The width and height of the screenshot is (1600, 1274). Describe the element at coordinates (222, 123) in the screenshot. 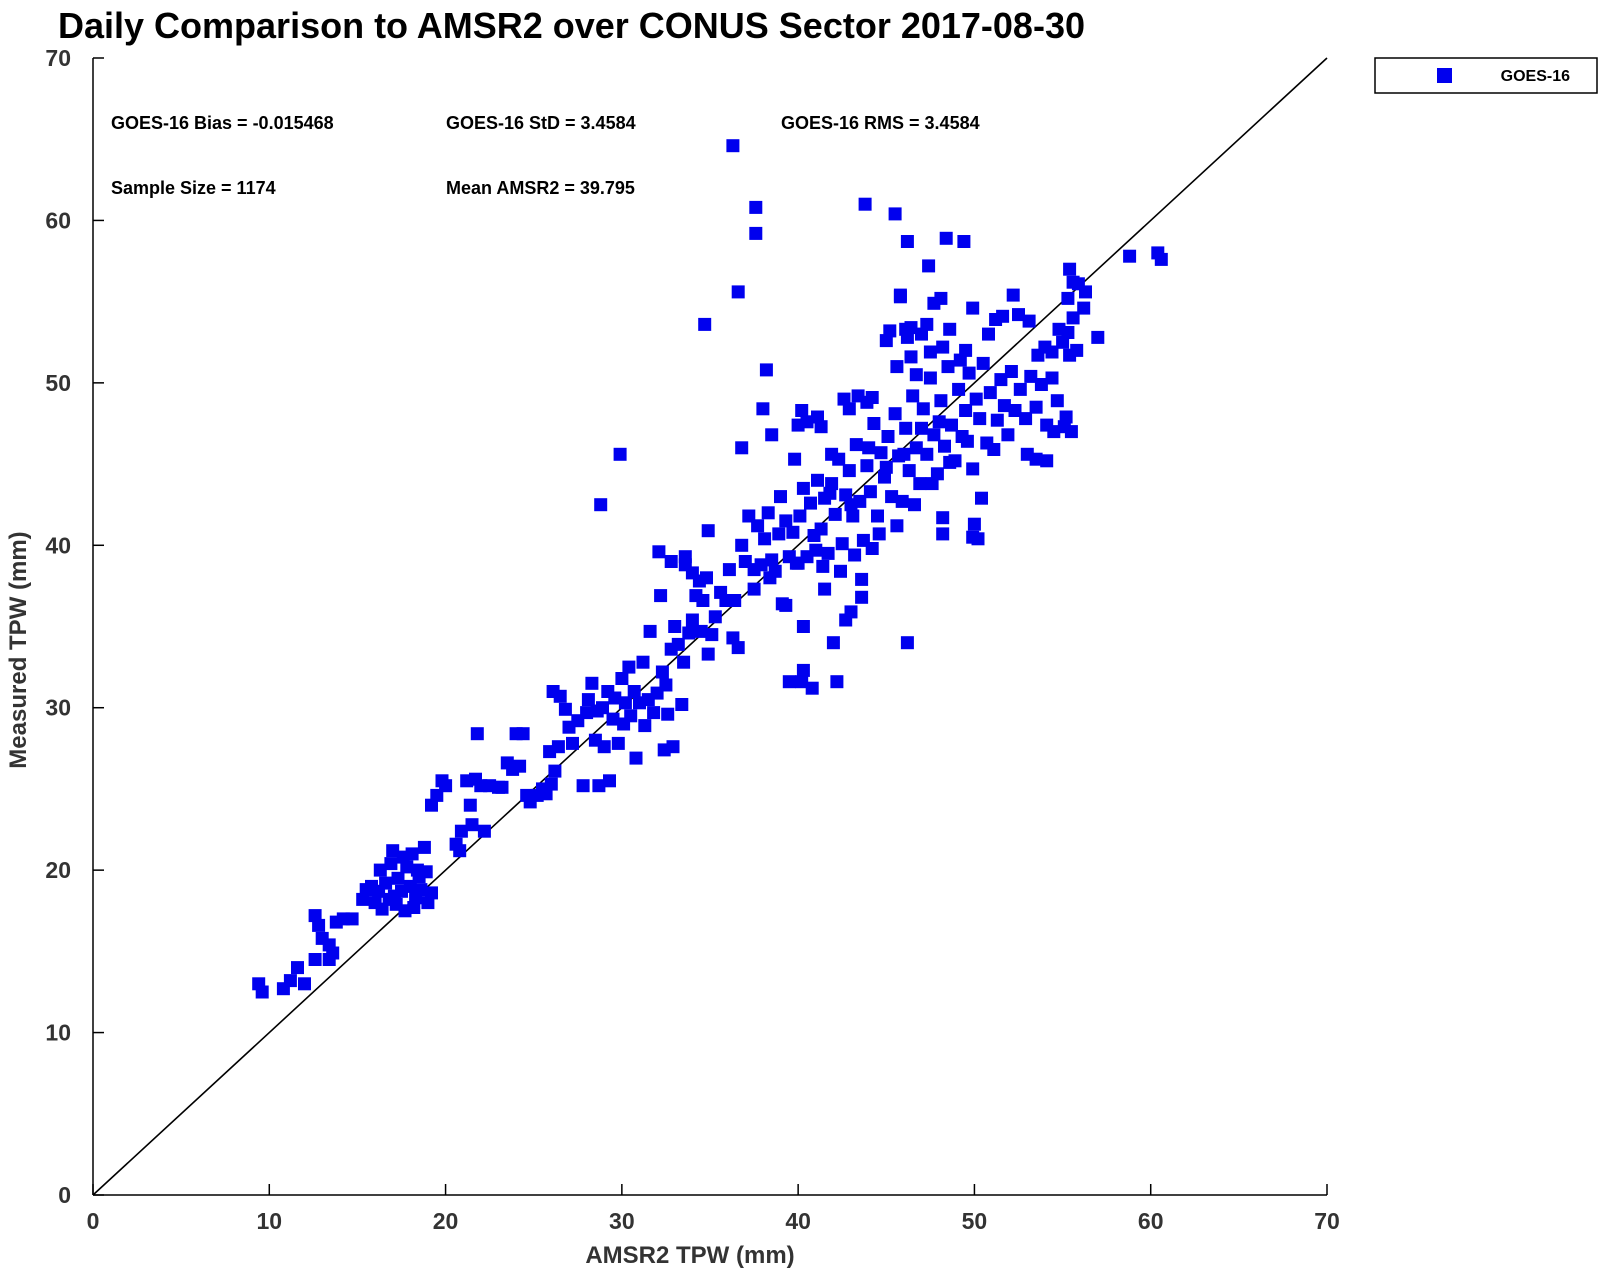

I see `bias-stat: GOES-16 Bias = -0.015468` at that location.